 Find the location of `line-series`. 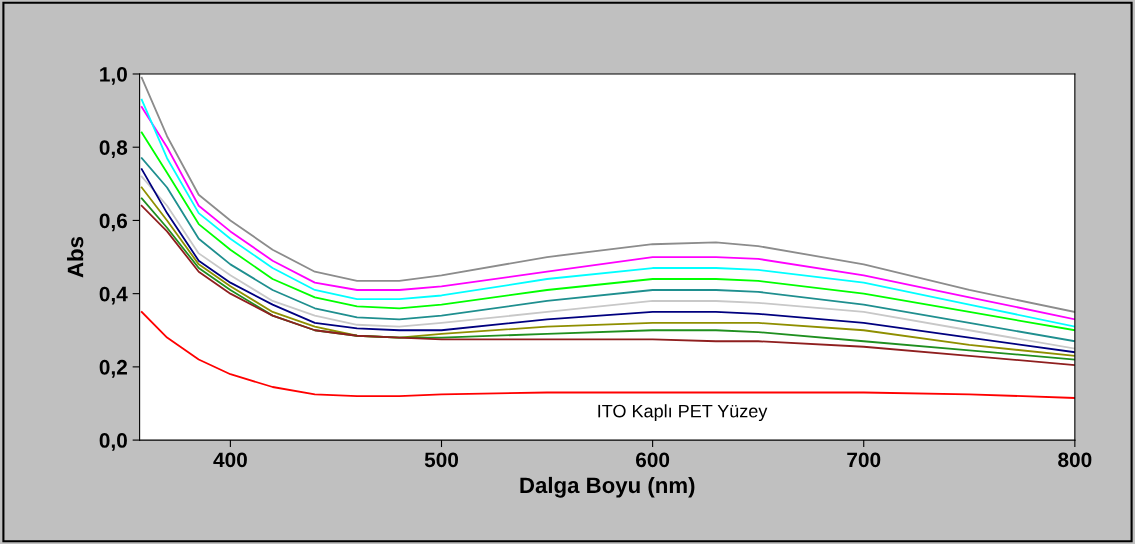

line-series is located at coordinates (607, 355).